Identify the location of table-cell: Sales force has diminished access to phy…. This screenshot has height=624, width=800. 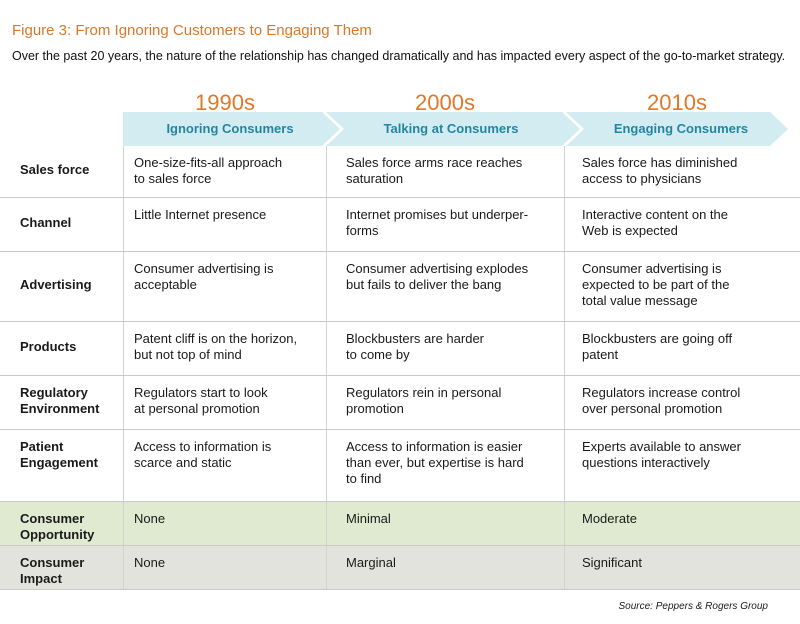
(660, 170).